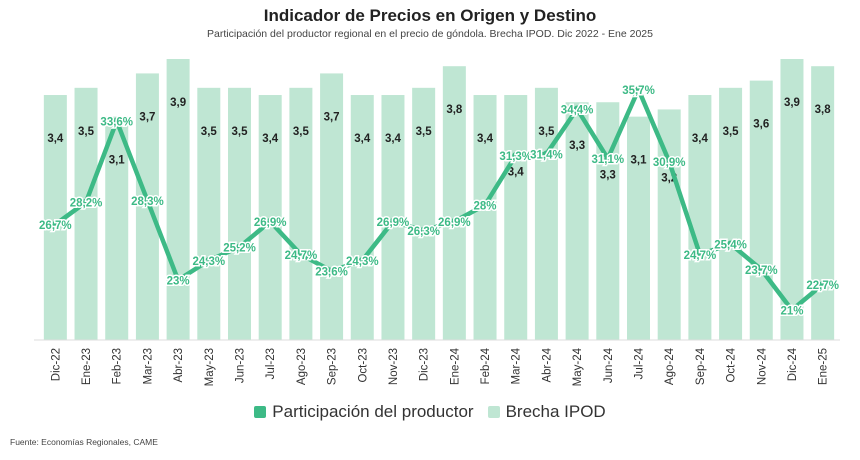 The image size is (860, 460). Describe the element at coordinates (640, 363) in the screenshot. I see `x-tick-label: Jul-24` at that location.